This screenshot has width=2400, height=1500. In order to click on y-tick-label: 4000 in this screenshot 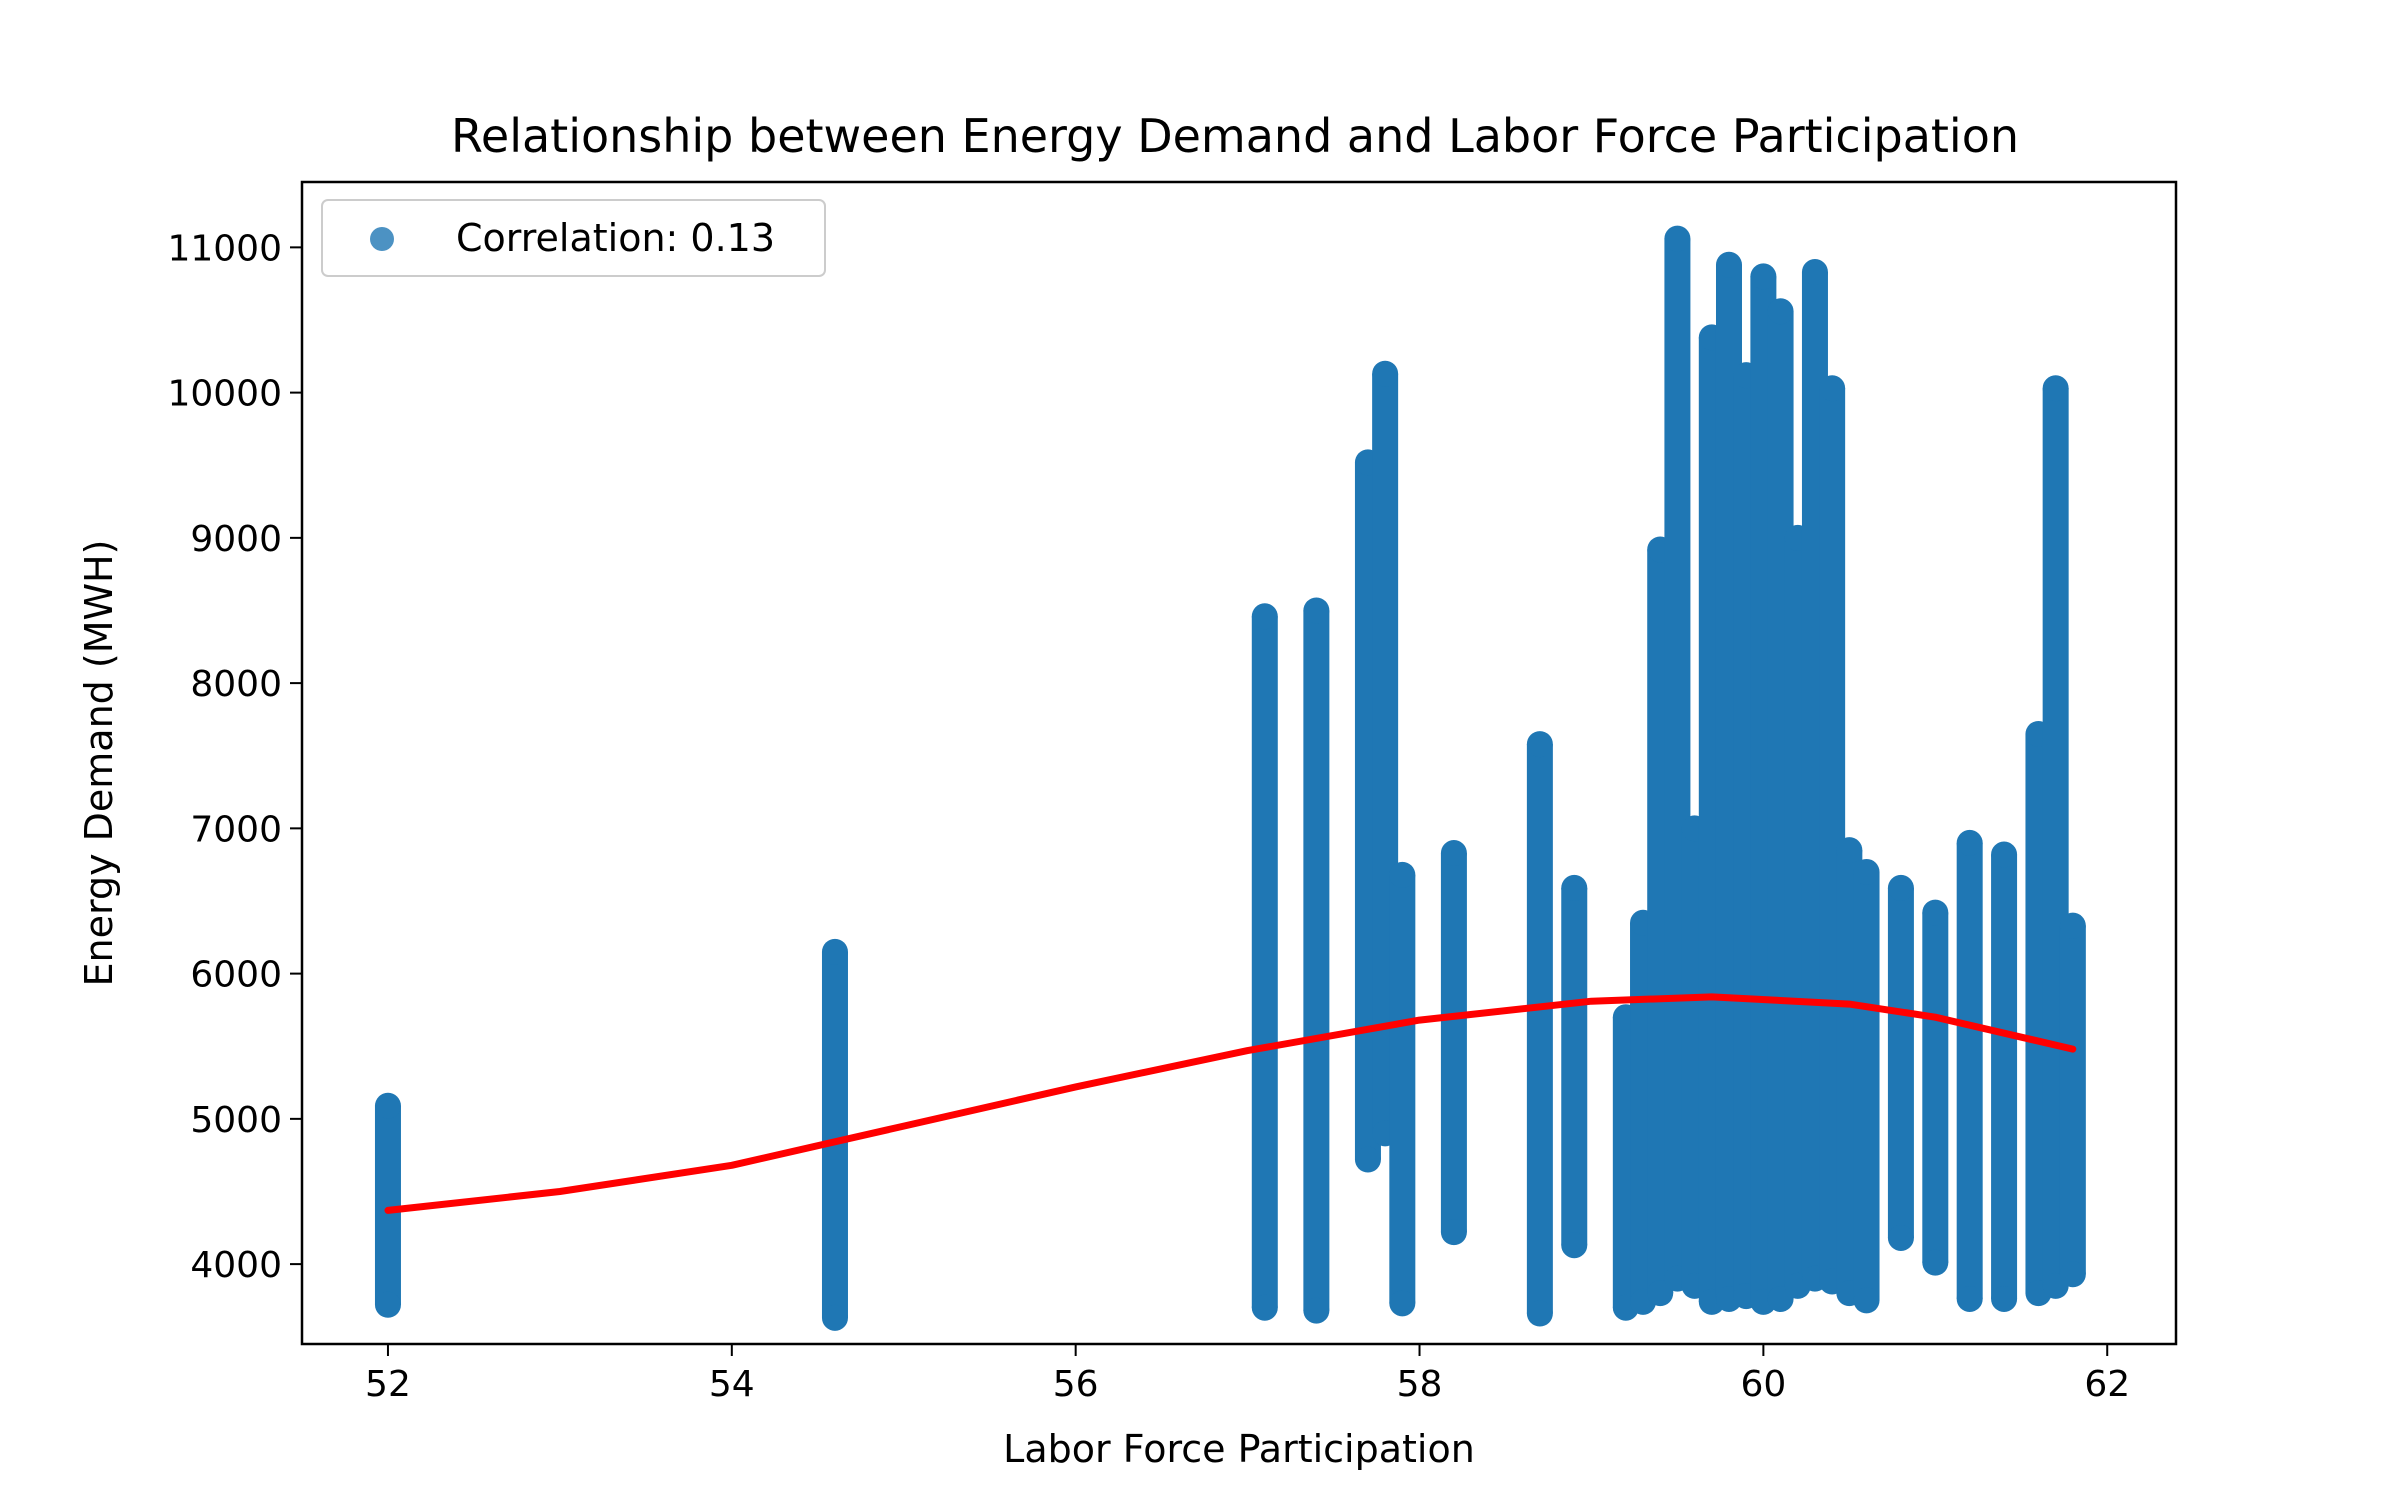, I will do `click(236, 1265)`.